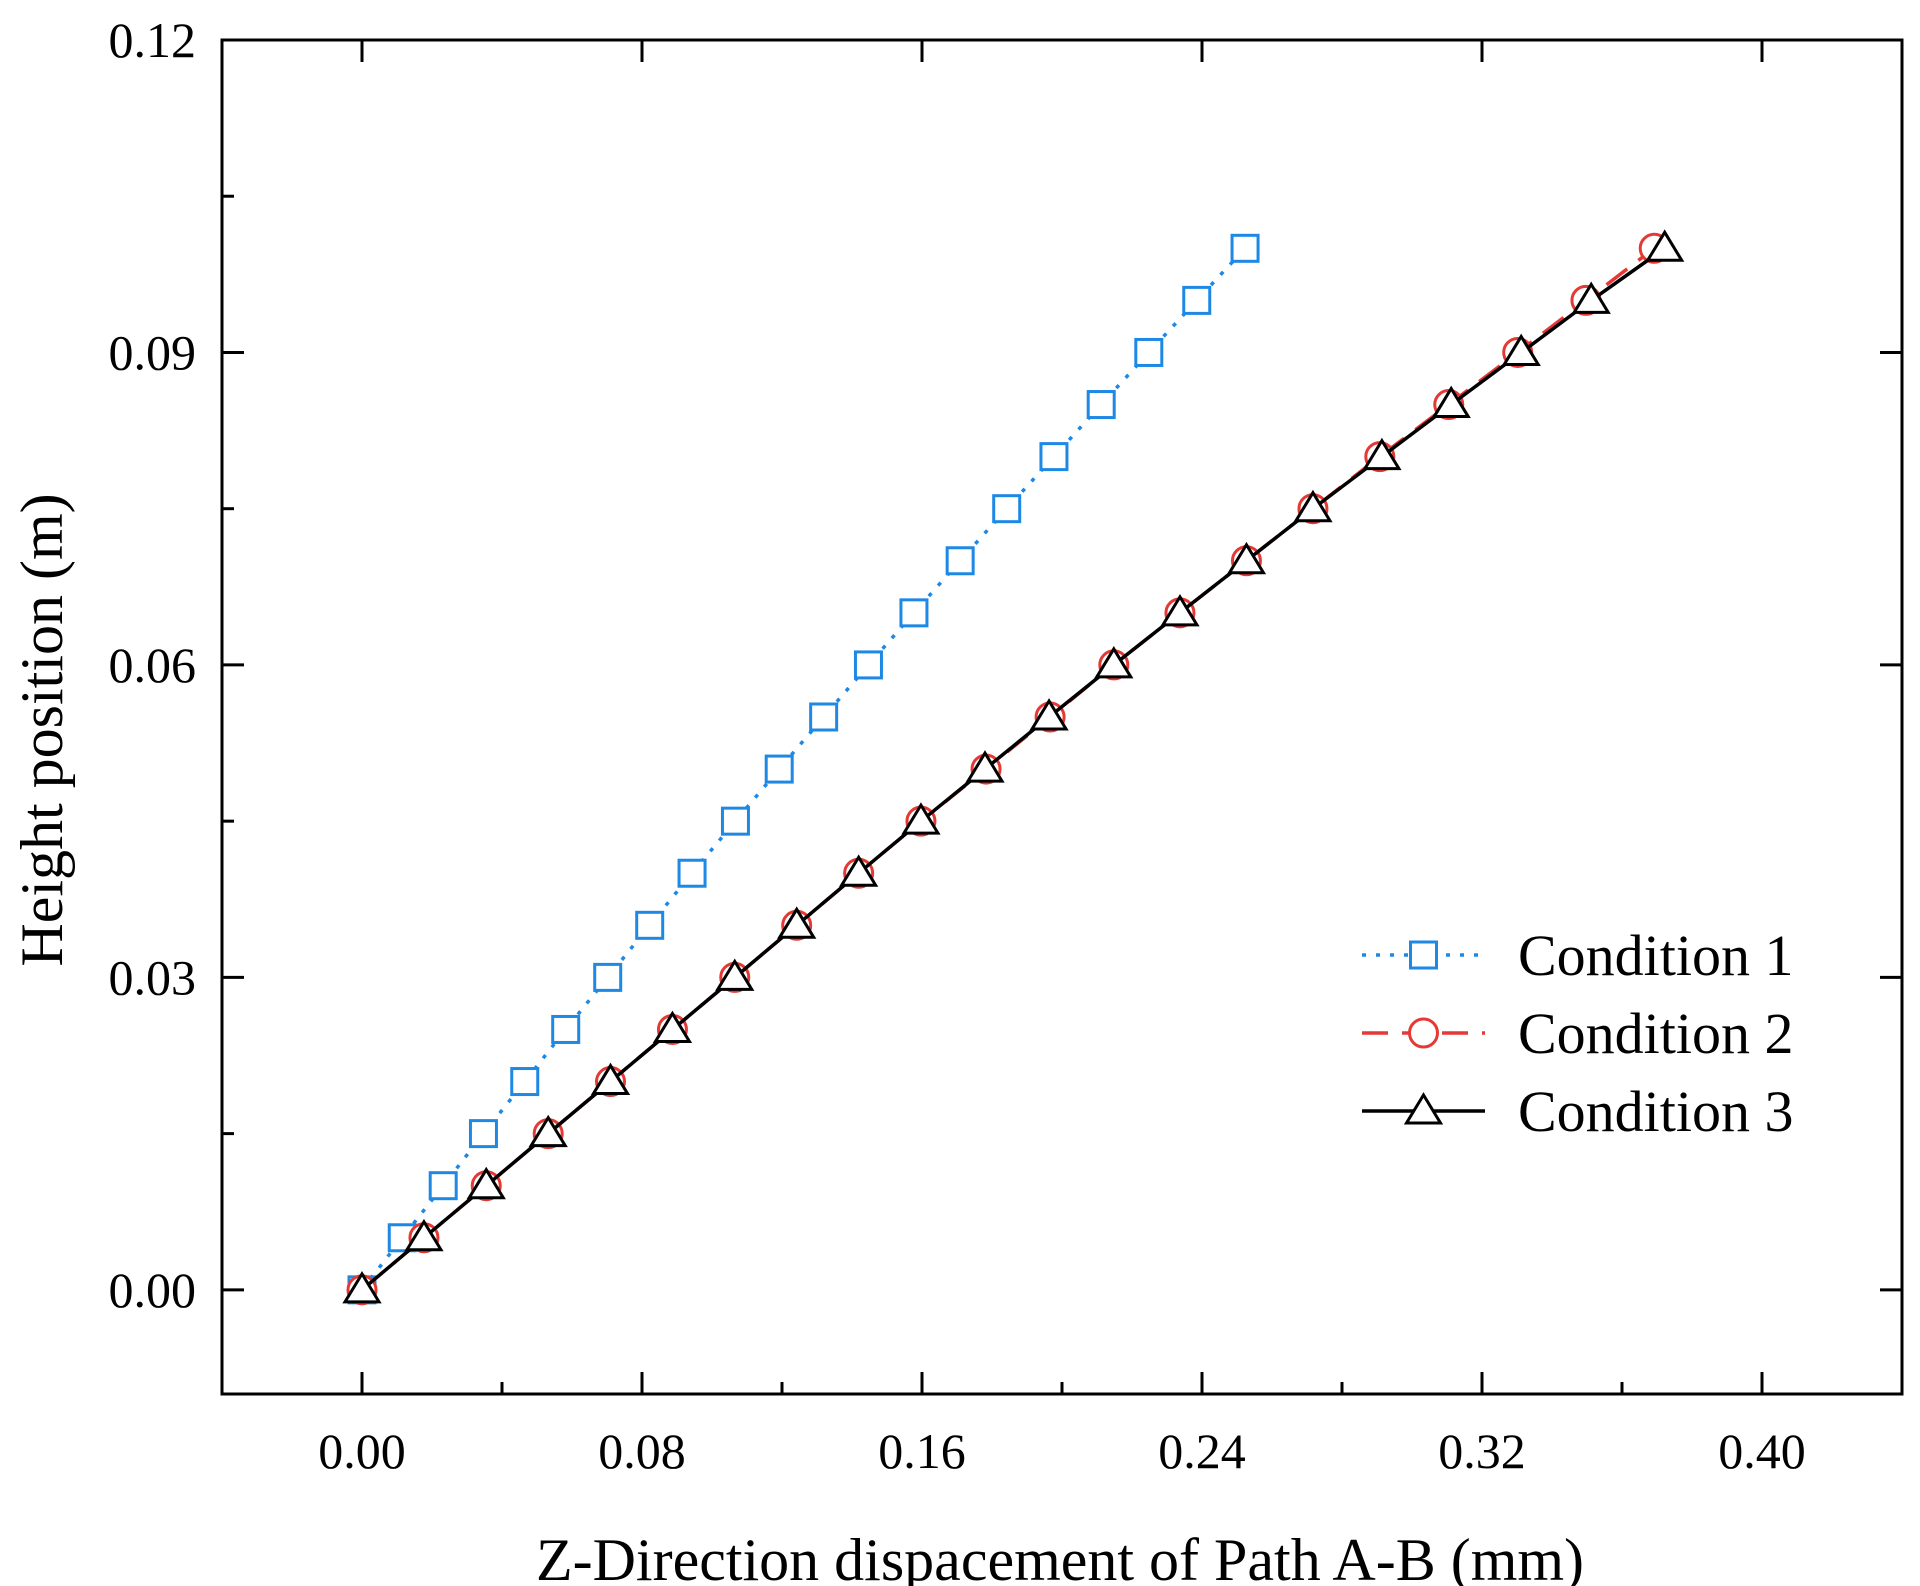 The image size is (1920, 1586). I want to click on x-tick-label: 0.16, so click(922, 1451).